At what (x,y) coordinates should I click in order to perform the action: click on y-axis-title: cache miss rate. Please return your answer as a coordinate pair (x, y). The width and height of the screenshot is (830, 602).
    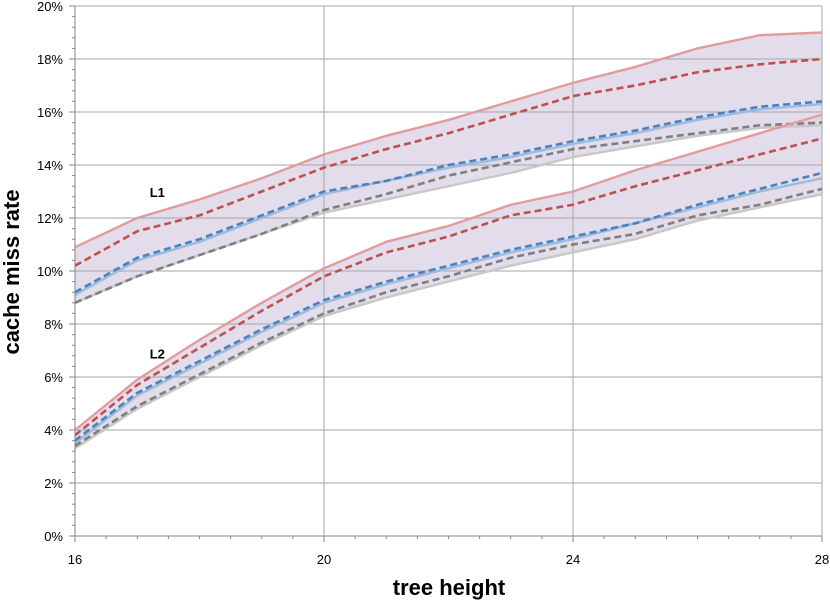
    Looking at the image, I should click on (12, 271).